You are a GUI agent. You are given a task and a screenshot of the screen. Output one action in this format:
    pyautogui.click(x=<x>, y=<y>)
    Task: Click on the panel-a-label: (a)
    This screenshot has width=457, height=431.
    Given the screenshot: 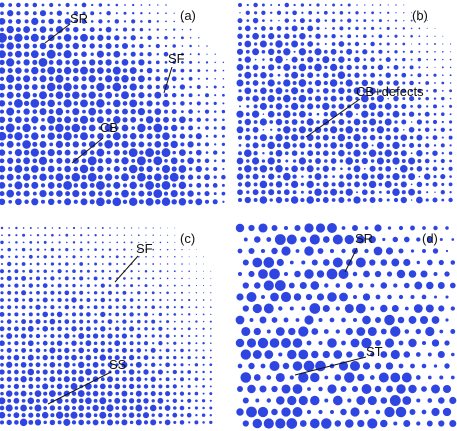 What is the action you would take?
    pyautogui.click(x=188, y=15)
    